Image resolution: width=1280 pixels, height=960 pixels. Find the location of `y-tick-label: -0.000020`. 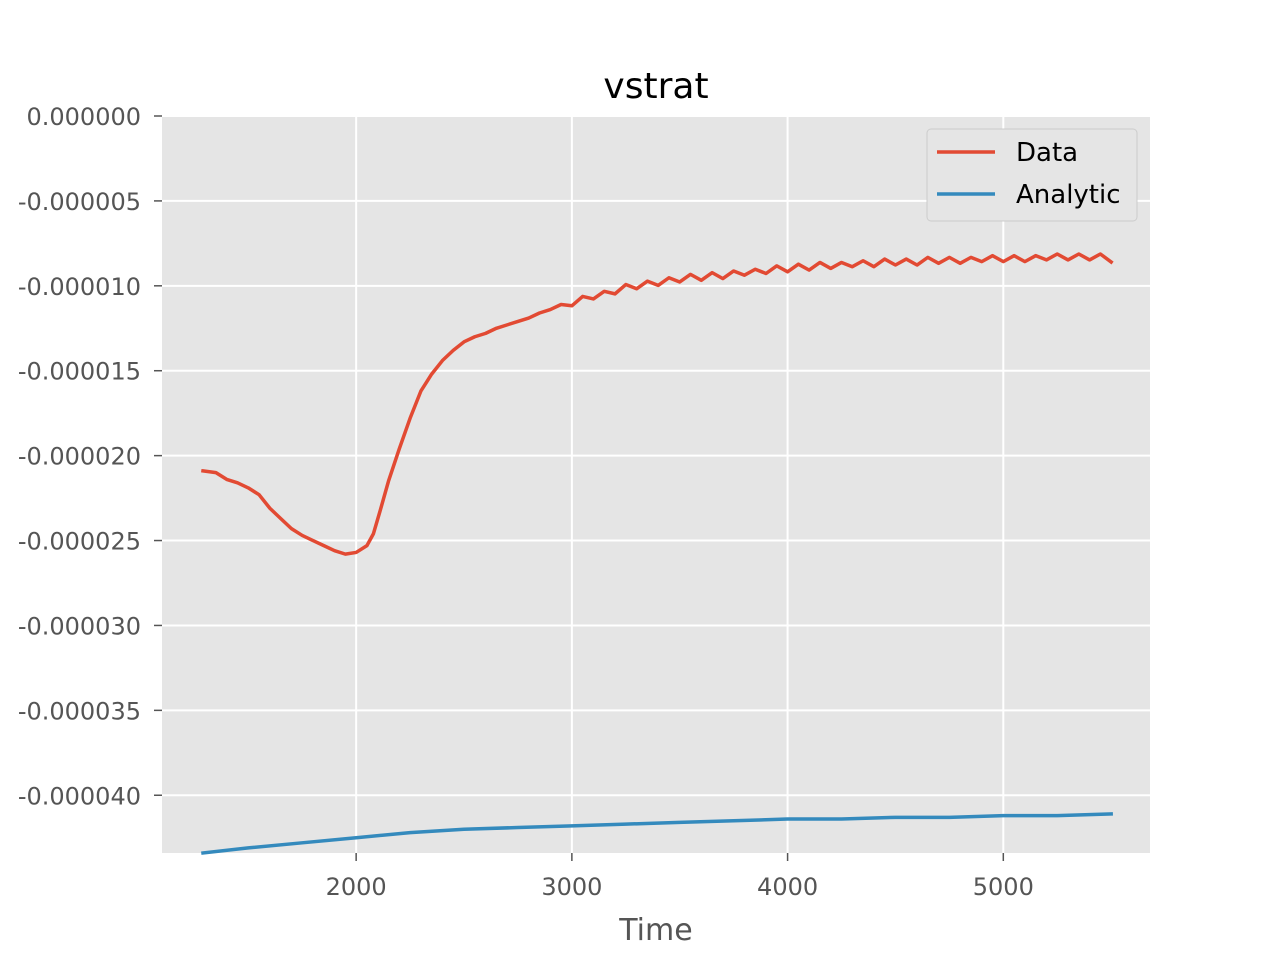

y-tick-label: -0.000020 is located at coordinates (79, 457).